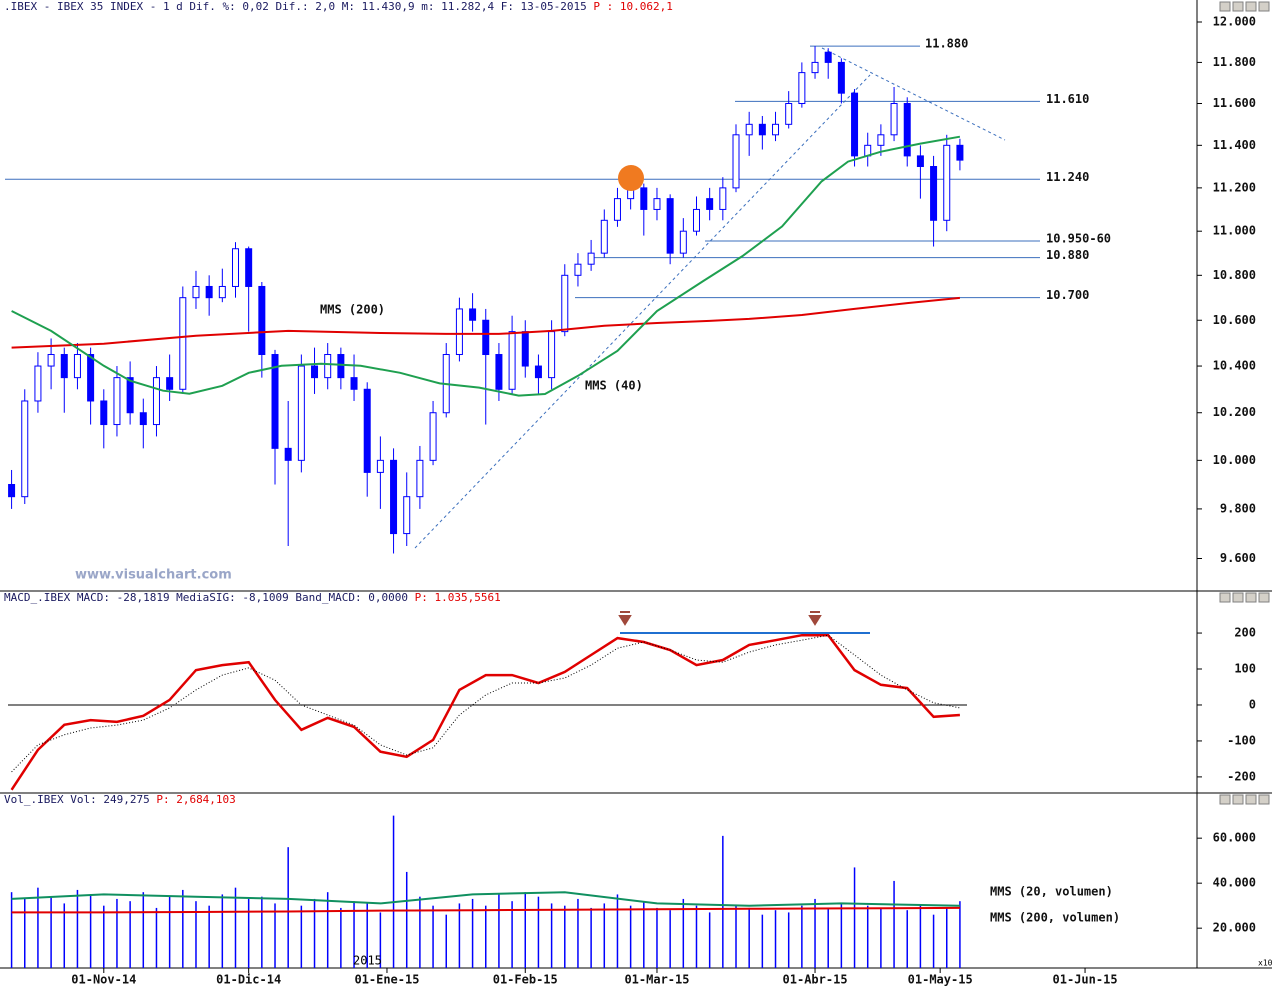 The height and width of the screenshot is (989, 1272). Describe the element at coordinates (946, 44) in the screenshot. I see `level-label: 11.880` at that location.